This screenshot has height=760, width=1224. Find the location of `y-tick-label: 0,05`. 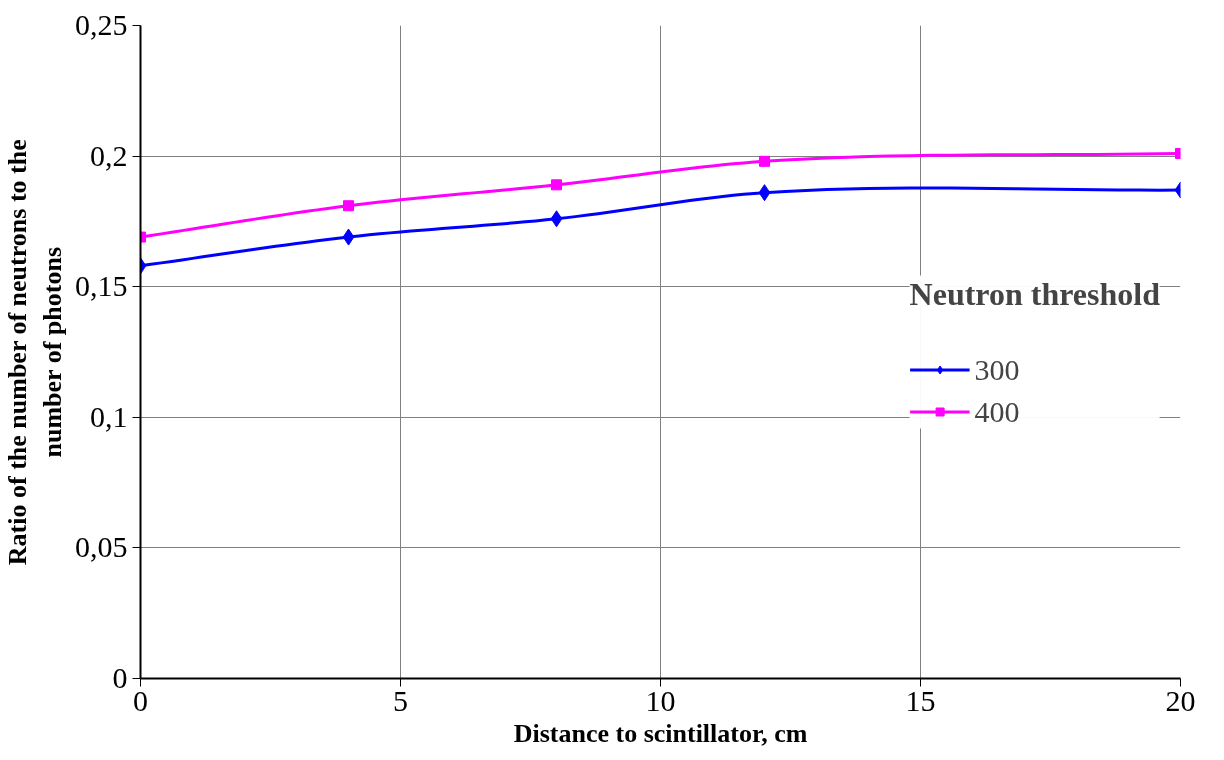

y-tick-label: 0,05 is located at coordinates (101, 547).